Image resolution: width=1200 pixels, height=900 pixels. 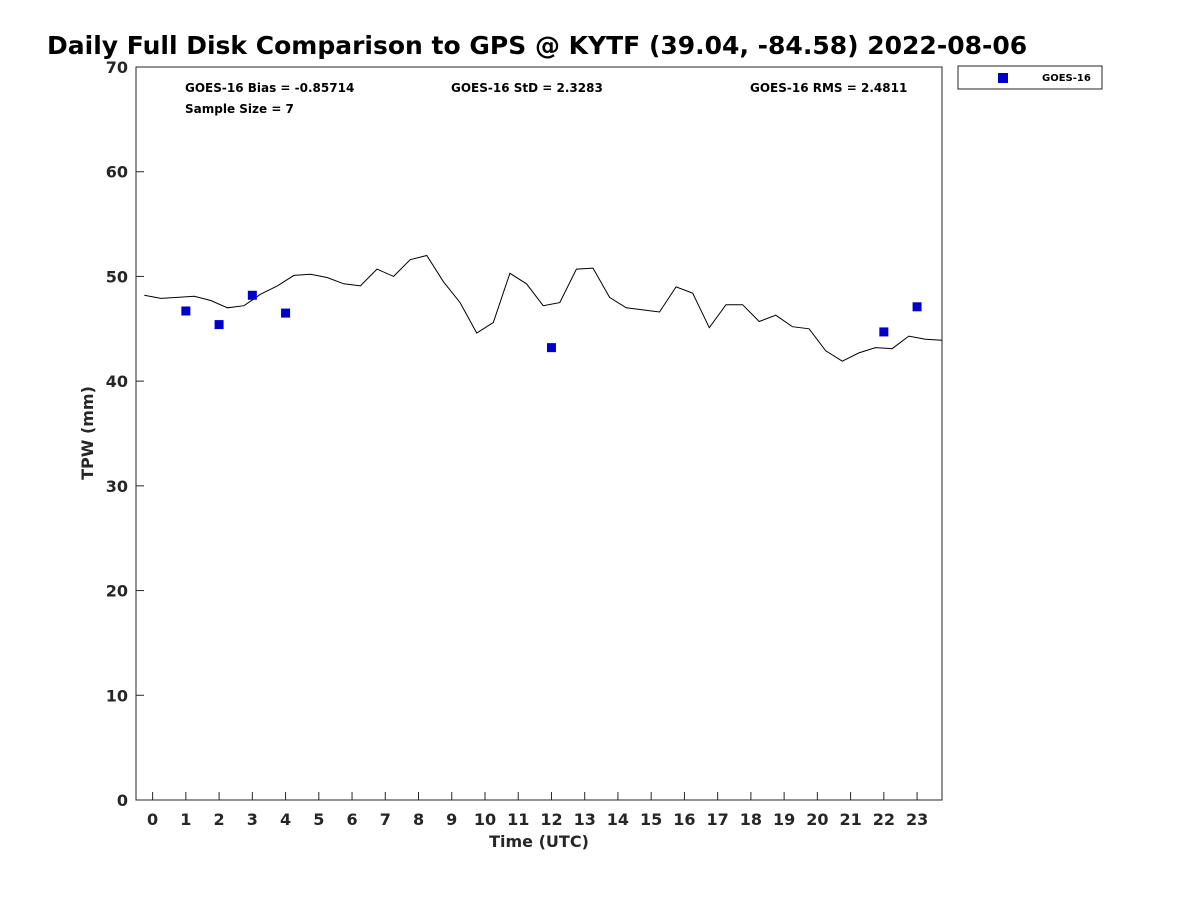 What do you see at coordinates (418, 819) in the screenshot?
I see `x-tick-label-8: 8` at bounding box center [418, 819].